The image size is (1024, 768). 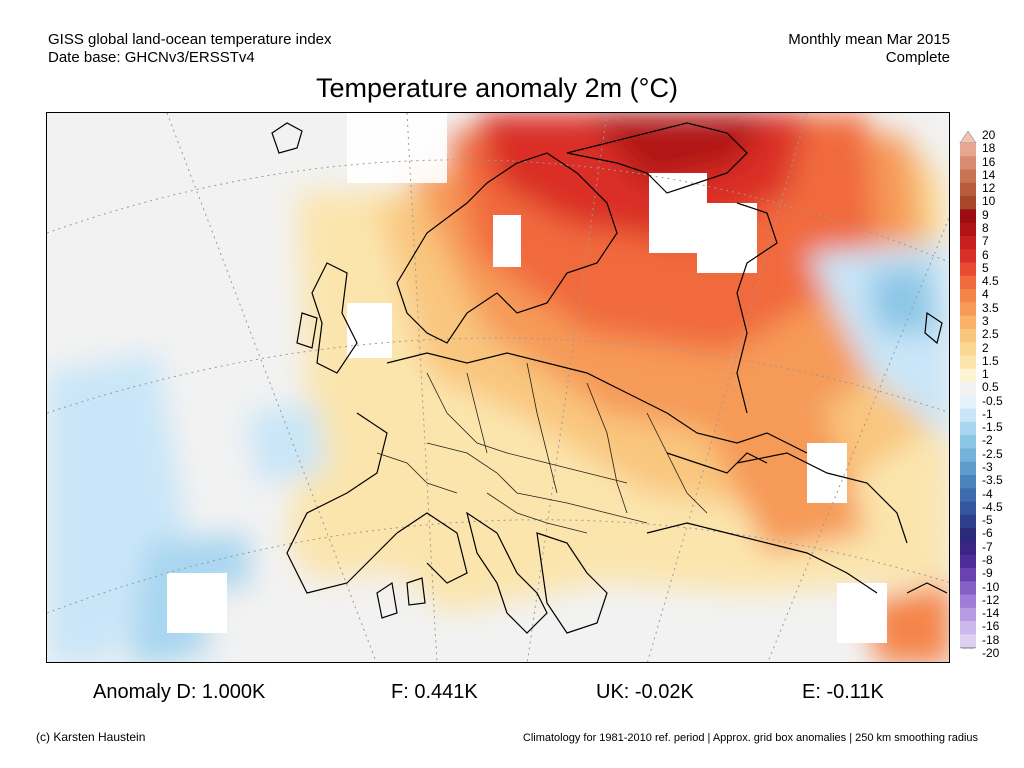 I want to click on header-right: Monthly mean Mar 2015 Complete, so click(x=869, y=49).